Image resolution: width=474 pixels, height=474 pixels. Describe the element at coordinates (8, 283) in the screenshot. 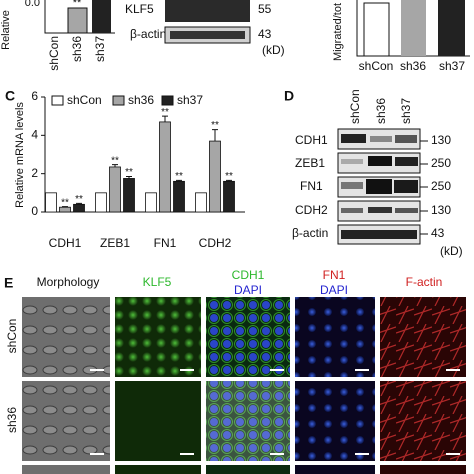

I see `panel-letter: E` at that location.